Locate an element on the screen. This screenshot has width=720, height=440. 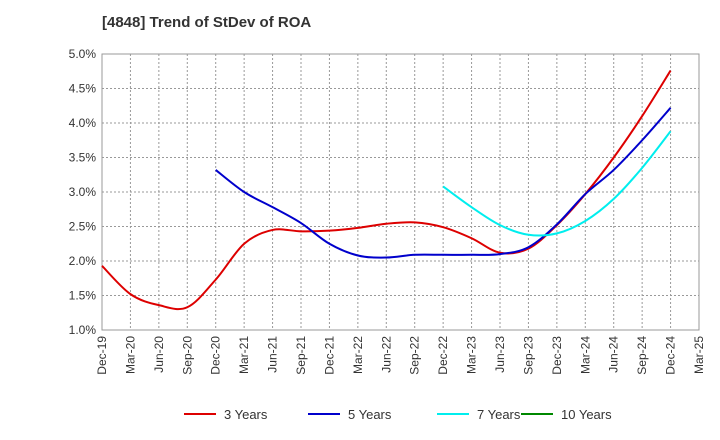
x-tick-label: Dec-24 is located at coordinates (671, 355).